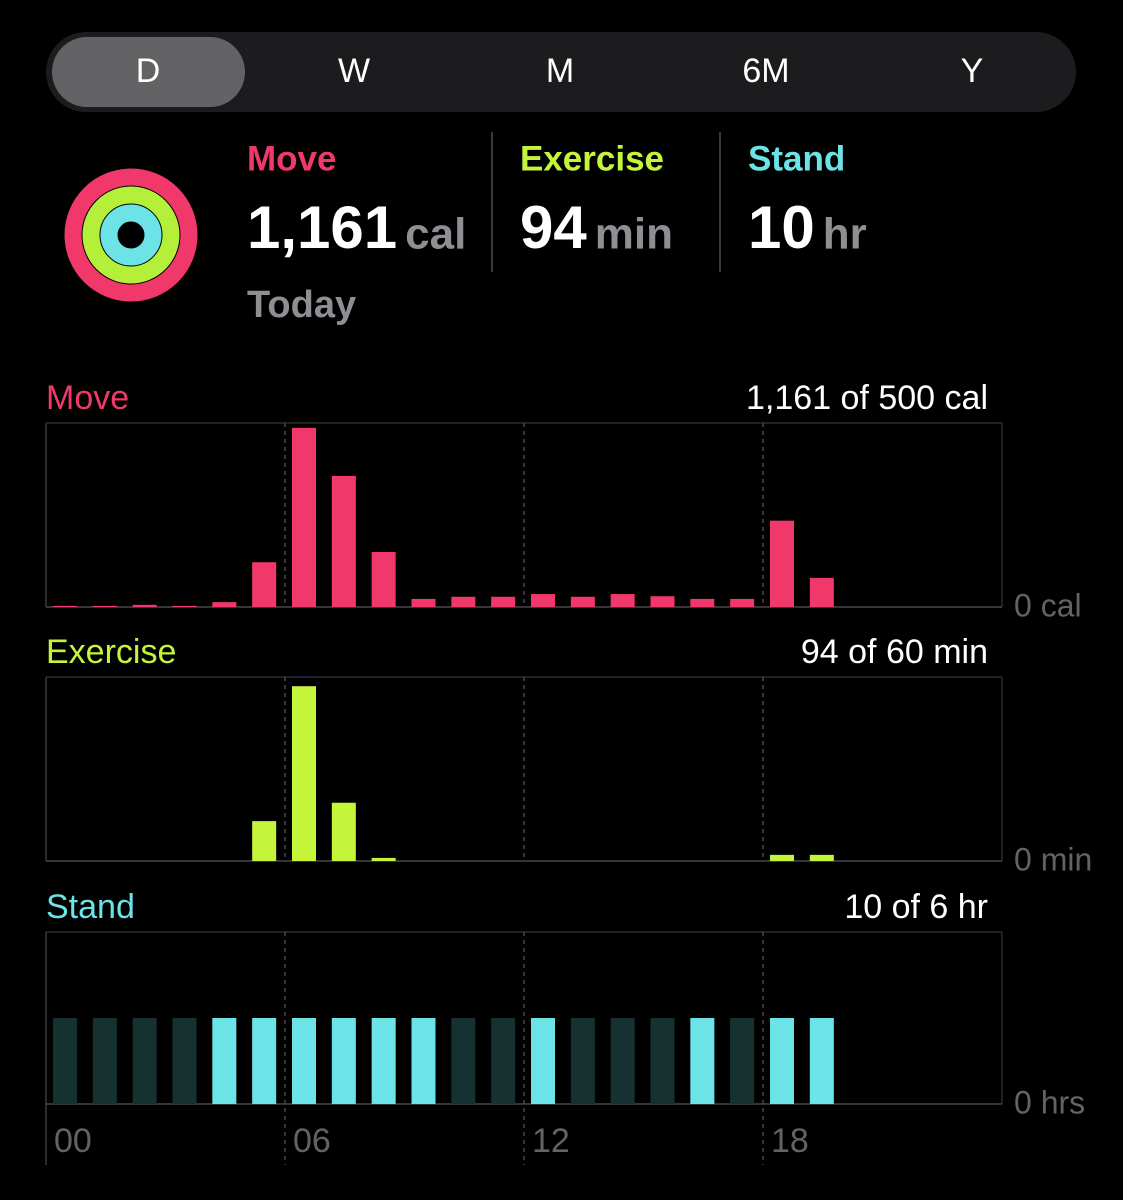 Image resolution: width=1123 pixels, height=1200 pixels. What do you see at coordinates (553, 227) in the screenshot?
I see `ring-value: 94` at bounding box center [553, 227].